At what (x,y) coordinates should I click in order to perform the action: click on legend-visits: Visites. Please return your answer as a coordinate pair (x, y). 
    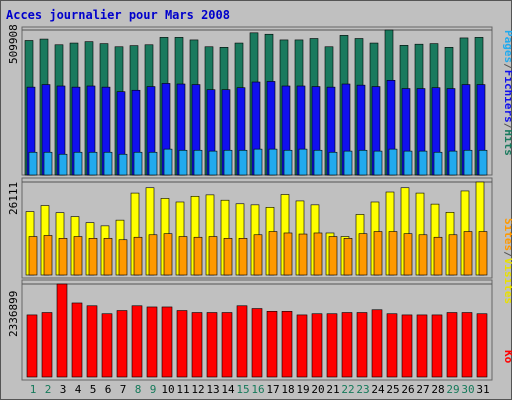
    Looking at the image, I should click on (507, 281).